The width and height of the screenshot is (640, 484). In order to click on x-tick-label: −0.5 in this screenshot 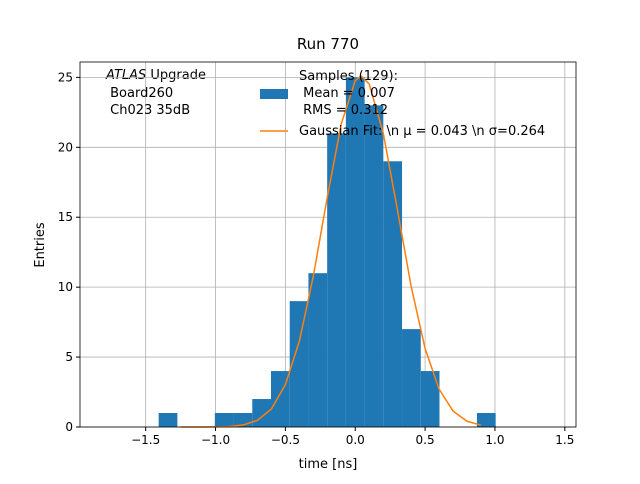, I will do `click(285, 440)`.